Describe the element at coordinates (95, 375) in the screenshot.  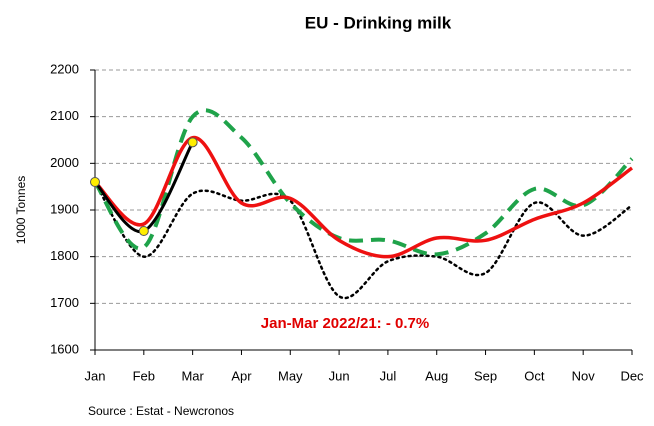
I see `x-tick-label: Jan` at that location.